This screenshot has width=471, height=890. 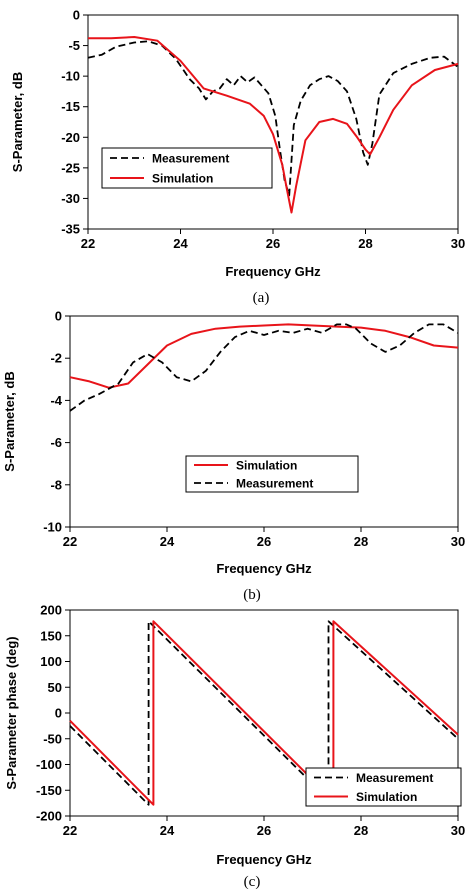 What do you see at coordinates (70, 167) in the screenshot?
I see `y-tick-label: -25` at bounding box center [70, 167].